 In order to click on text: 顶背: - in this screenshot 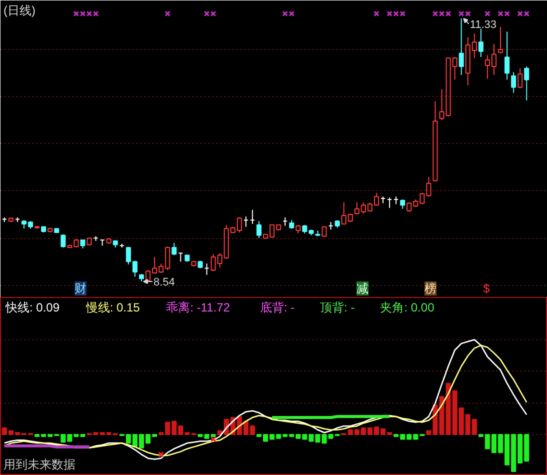, I will do `click(337, 307)`.